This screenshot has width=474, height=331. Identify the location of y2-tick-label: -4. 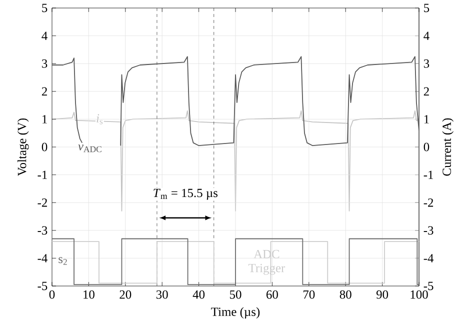
(429, 258).